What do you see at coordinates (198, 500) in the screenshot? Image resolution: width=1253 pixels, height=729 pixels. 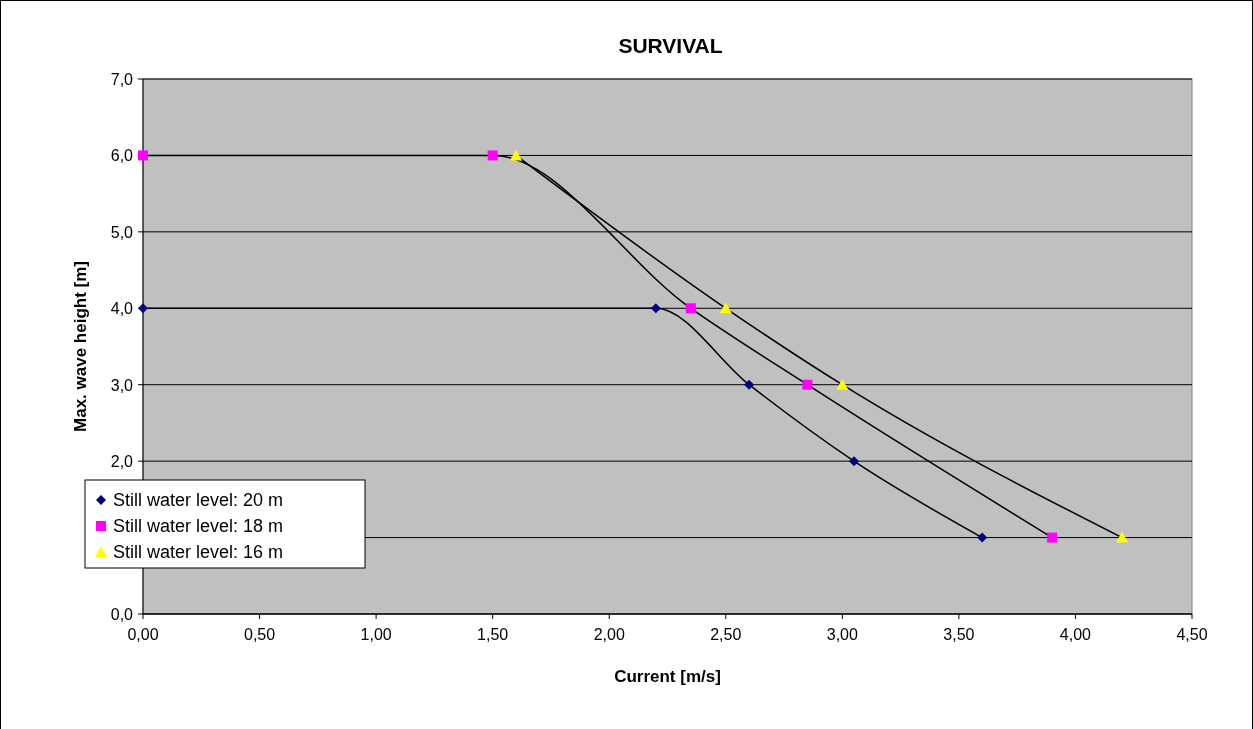 I see `legend-label: Still water level: 20 m` at bounding box center [198, 500].